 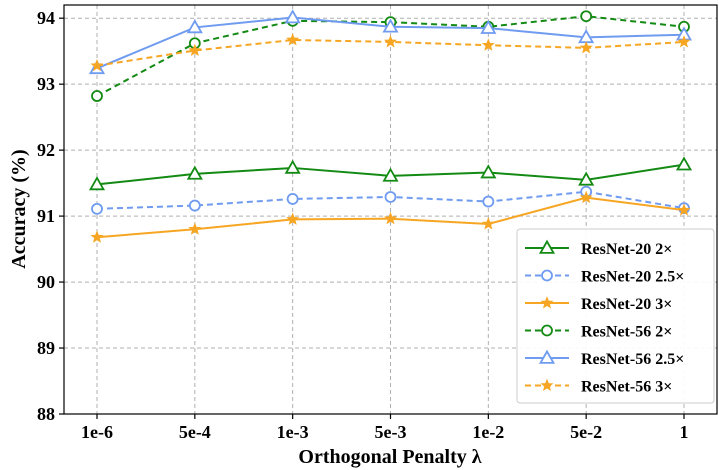 I want to click on legend-label: ResNet-56 2.5×, so click(x=632, y=359).